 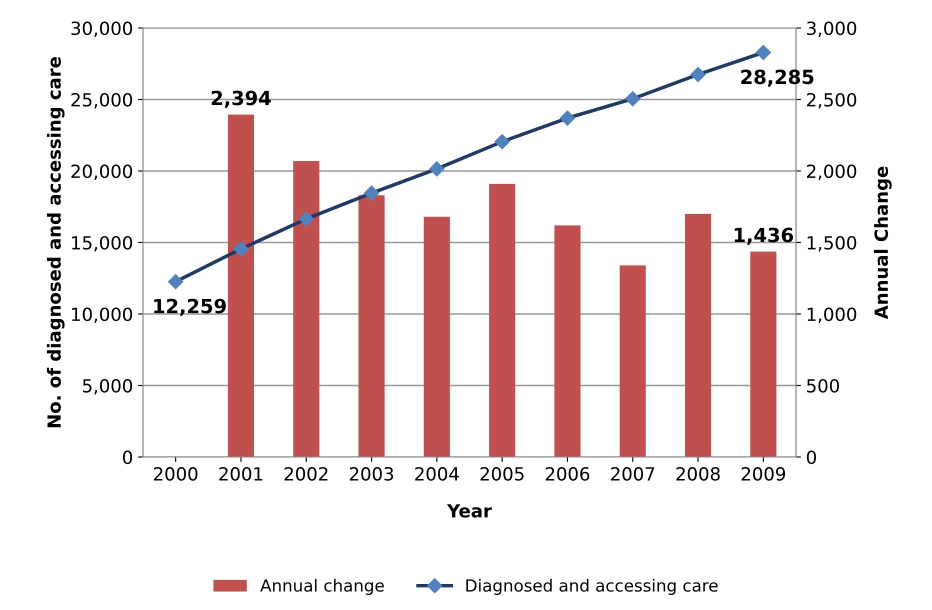 What do you see at coordinates (437, 474) in the screenshot?
I see `x-tick-label: 2004` at bounding box center [437, 474].